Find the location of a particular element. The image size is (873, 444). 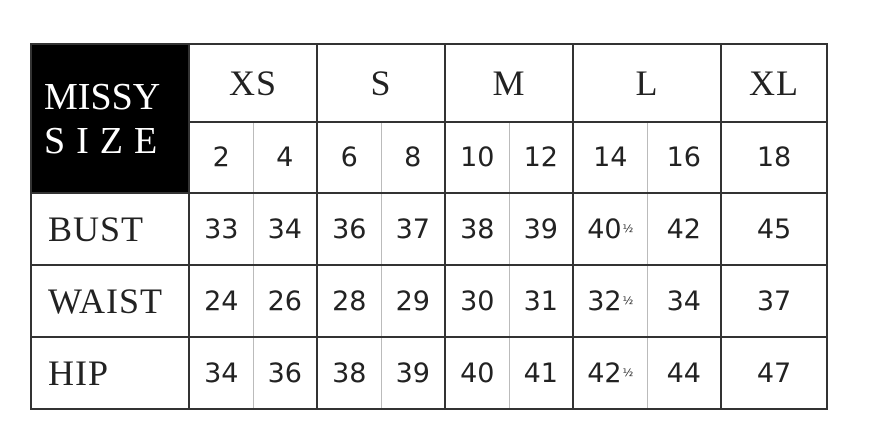

measurement-cell: 44 is located at coordinates (684, 373).